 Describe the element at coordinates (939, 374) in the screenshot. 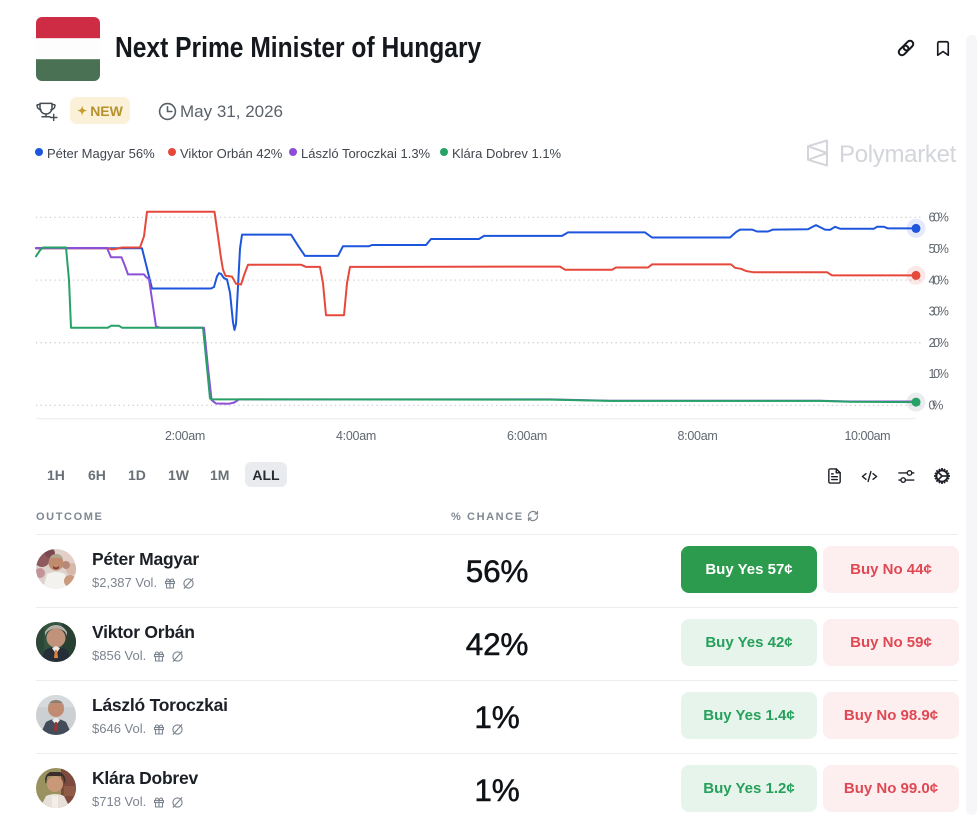

I see `svg-text: 10%` at that location.